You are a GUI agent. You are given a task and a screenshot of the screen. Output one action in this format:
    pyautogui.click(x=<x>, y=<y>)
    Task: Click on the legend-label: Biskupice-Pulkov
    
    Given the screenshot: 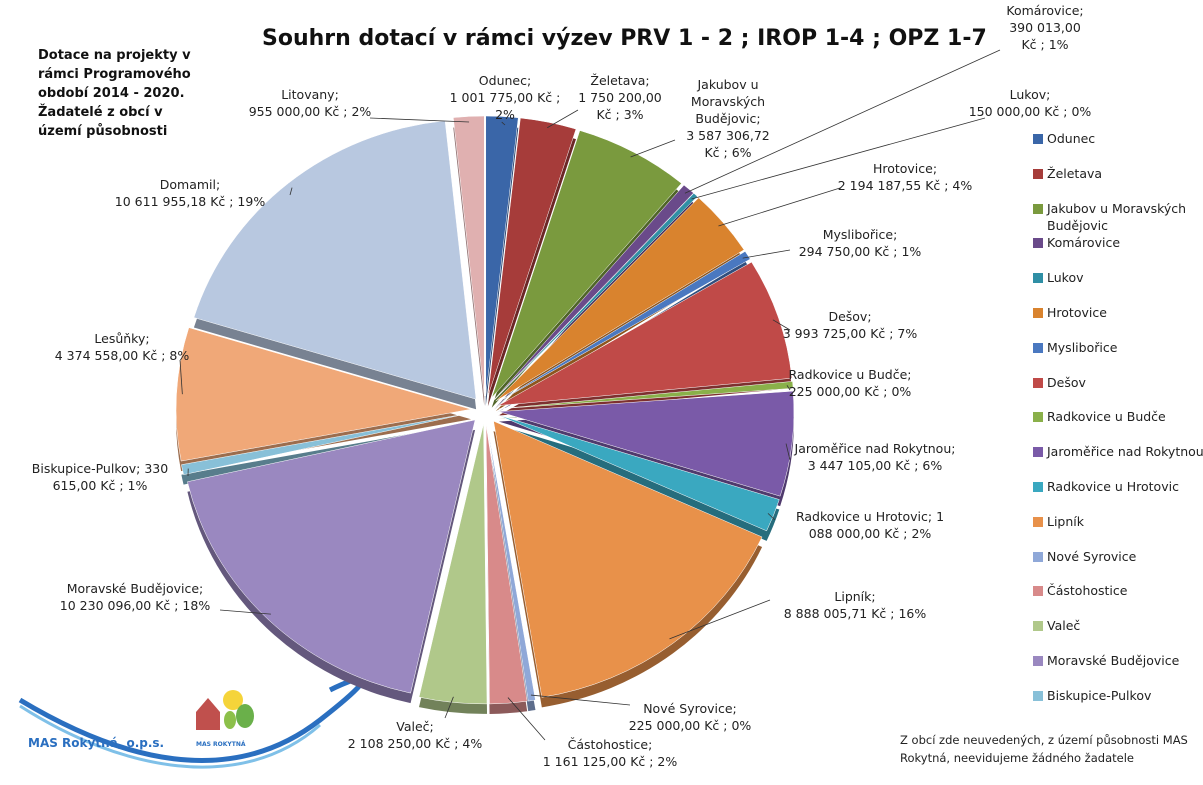 What is the action you would take?
    pyautogui.click(x=1099, y=695)
    